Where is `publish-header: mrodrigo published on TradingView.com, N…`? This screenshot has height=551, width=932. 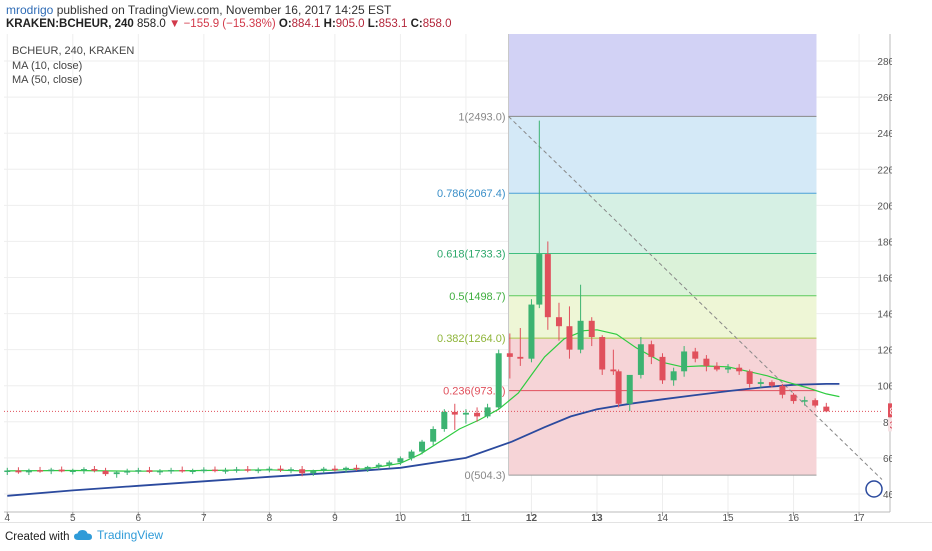 publish-header: mrodrigo published on TradingView.com, N… is located at coordinates (198, 10).